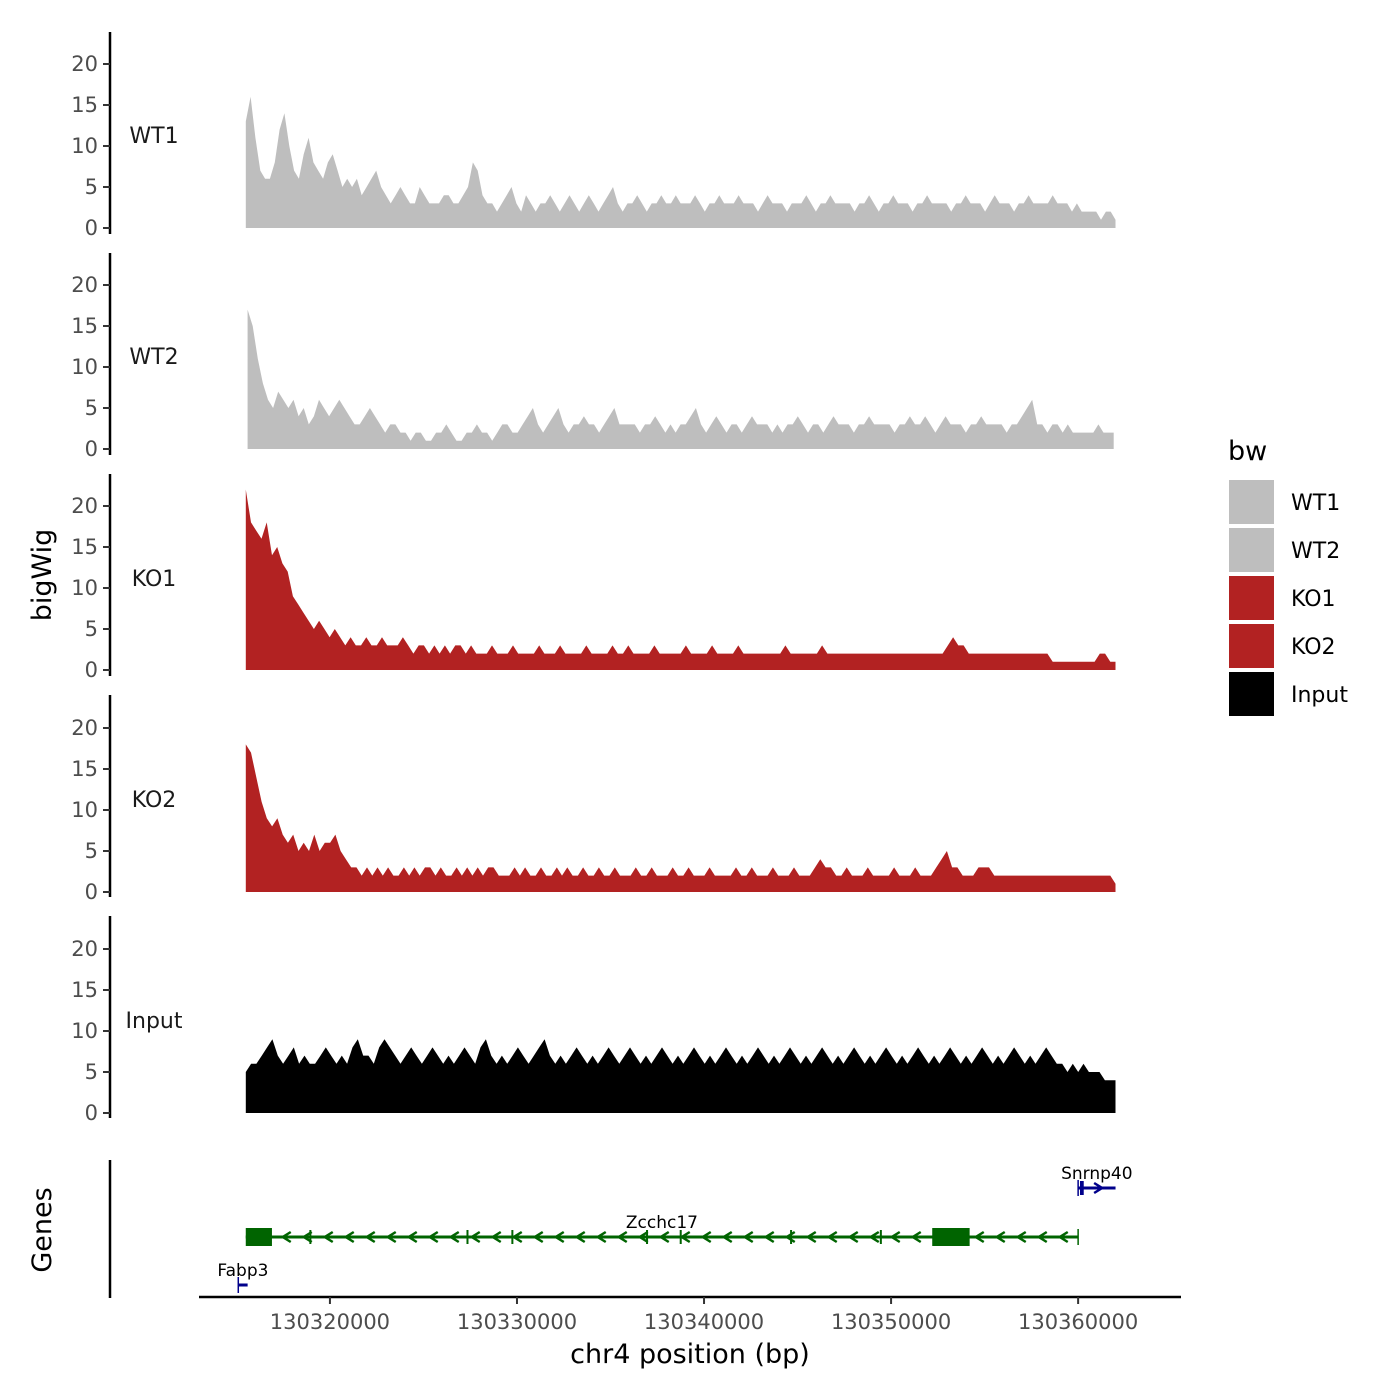 The width and height of the screenshot is (1400, 1400). I want to click on gene-fabp3: Fabp3, so click(242, 1277).